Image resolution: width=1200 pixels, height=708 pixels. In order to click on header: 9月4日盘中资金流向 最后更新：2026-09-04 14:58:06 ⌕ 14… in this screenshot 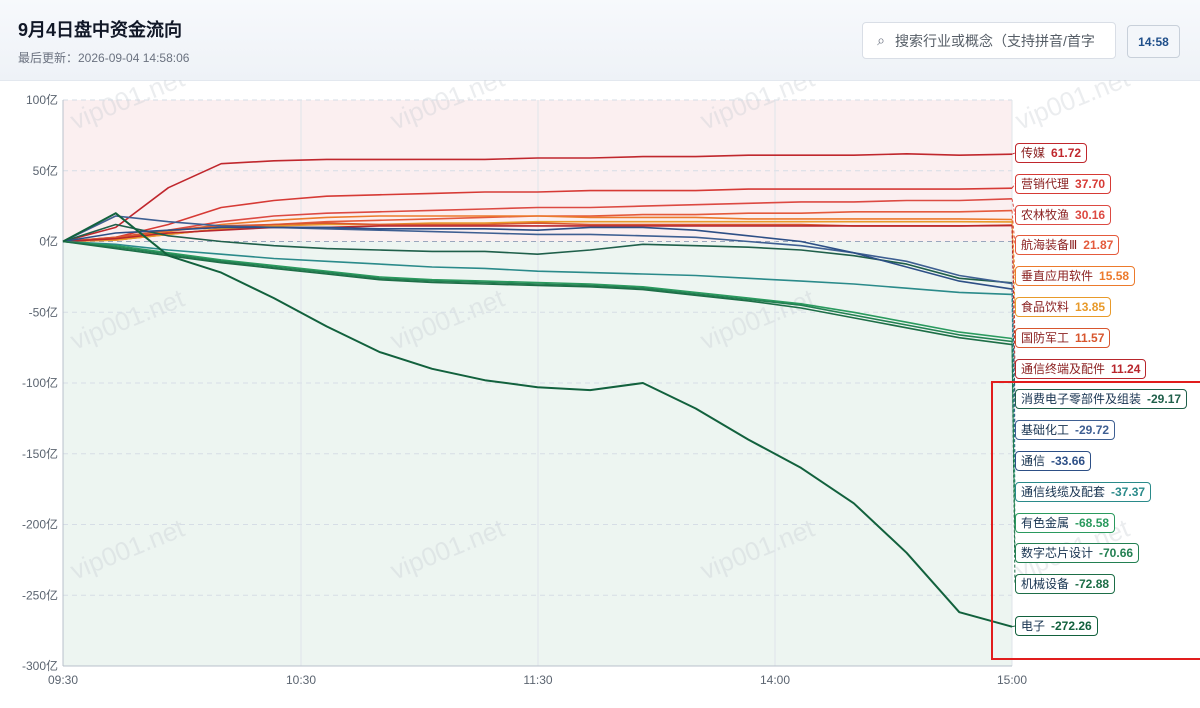, I will do `click(600, 40)`.